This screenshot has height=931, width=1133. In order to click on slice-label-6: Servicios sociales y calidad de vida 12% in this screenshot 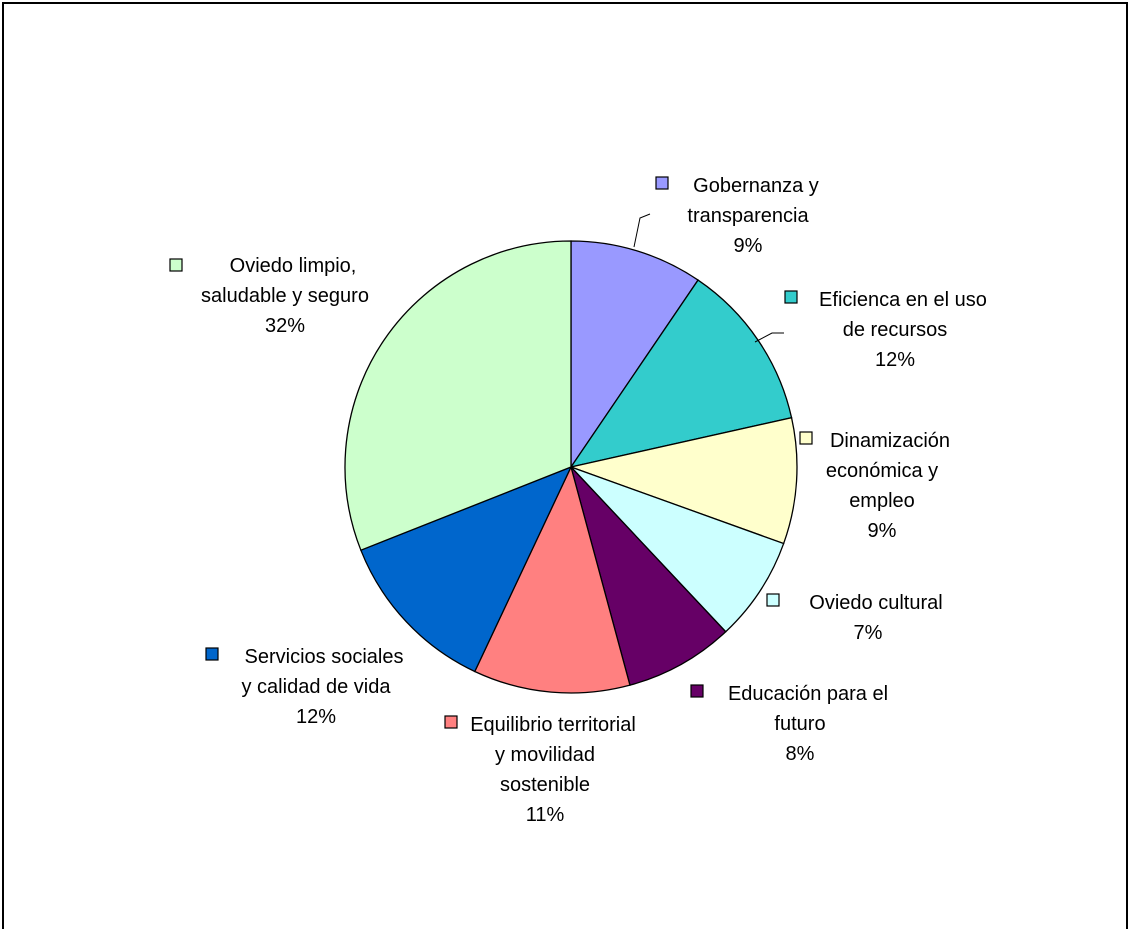, I will do `click(323, 687)`.